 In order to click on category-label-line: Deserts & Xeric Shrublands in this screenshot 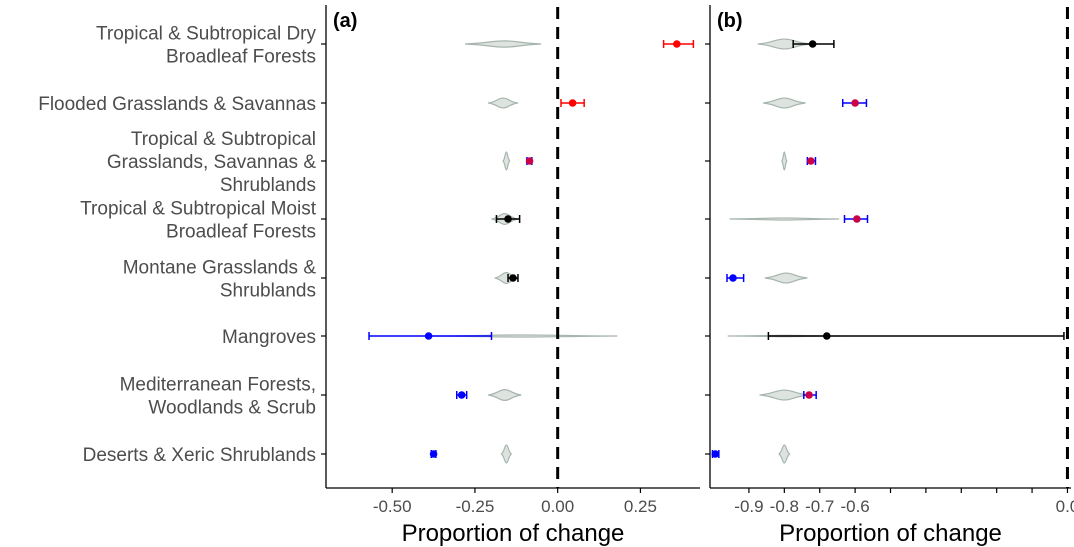, I will do `click(199, 455)`.